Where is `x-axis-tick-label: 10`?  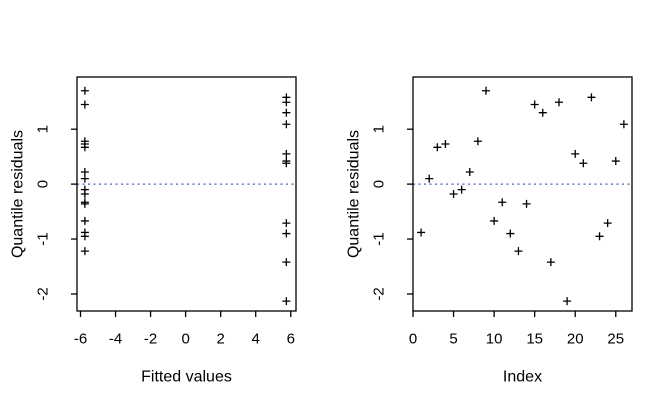
x-axis-tick-label: 10 is located at coordinates (494, 339).